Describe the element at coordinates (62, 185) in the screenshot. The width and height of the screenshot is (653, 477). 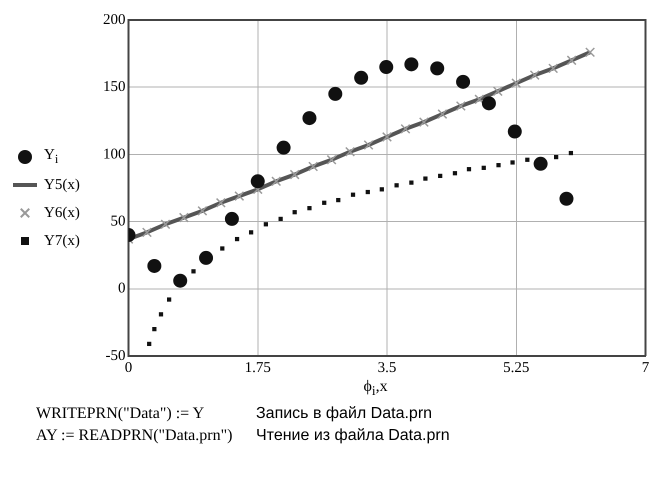
I see `legend-label: Y5(x)` at that location.